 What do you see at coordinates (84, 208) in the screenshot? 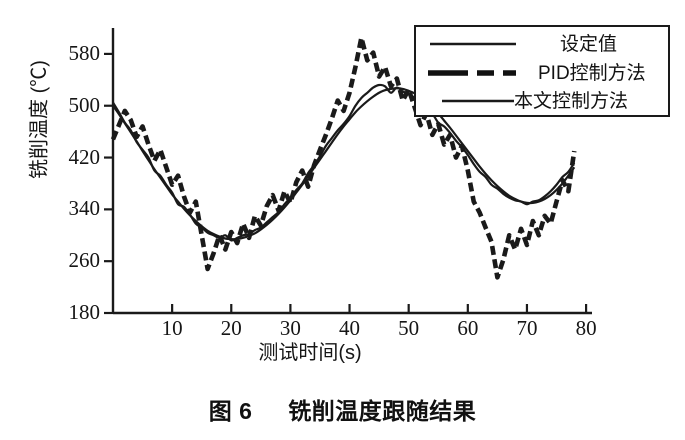
I see `y-tick-label: 340` at bounding box center [84, 208].